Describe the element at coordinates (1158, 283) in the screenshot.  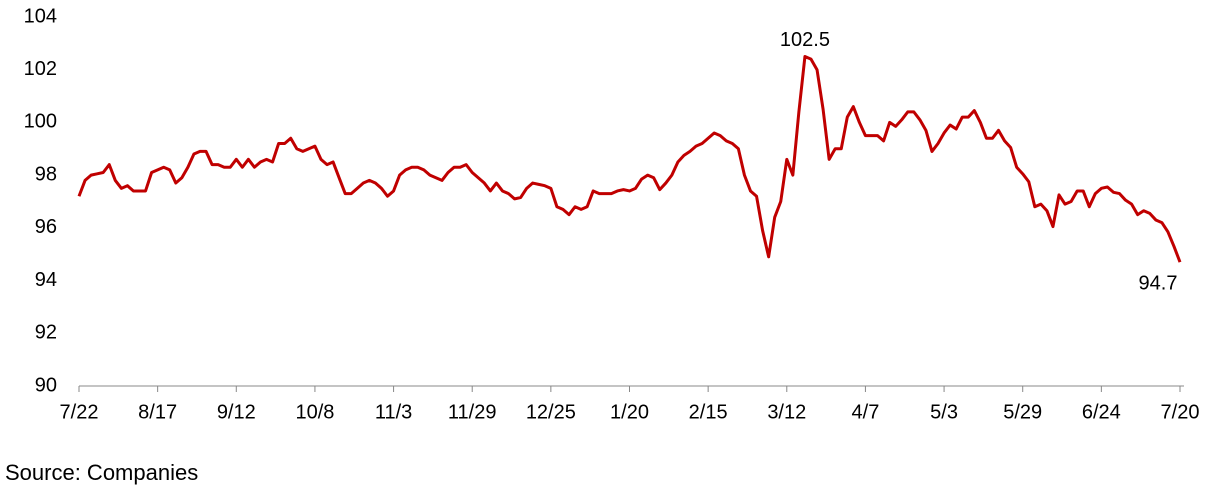
I see `annotation: 94.7` at that location.